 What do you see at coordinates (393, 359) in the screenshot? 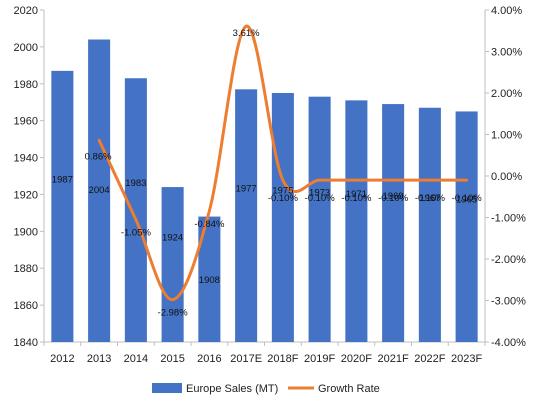
I see `x-tick-label: 2021F` at bounding box center [393, 359].